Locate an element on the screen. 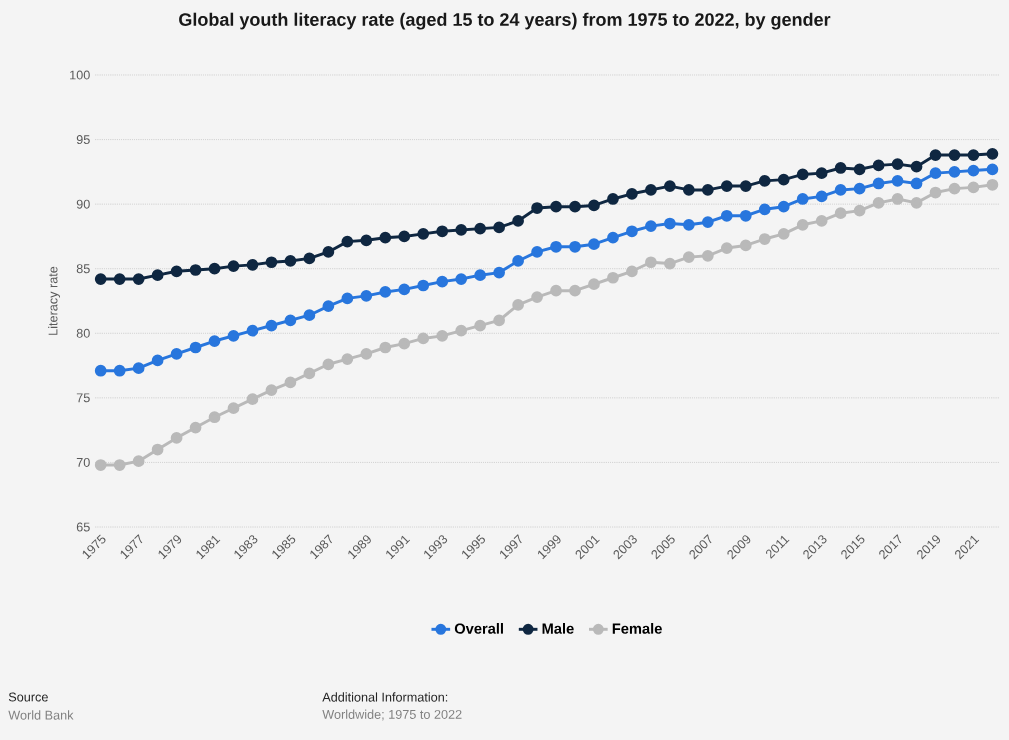  text: Source is located at coordinates (28, 697).